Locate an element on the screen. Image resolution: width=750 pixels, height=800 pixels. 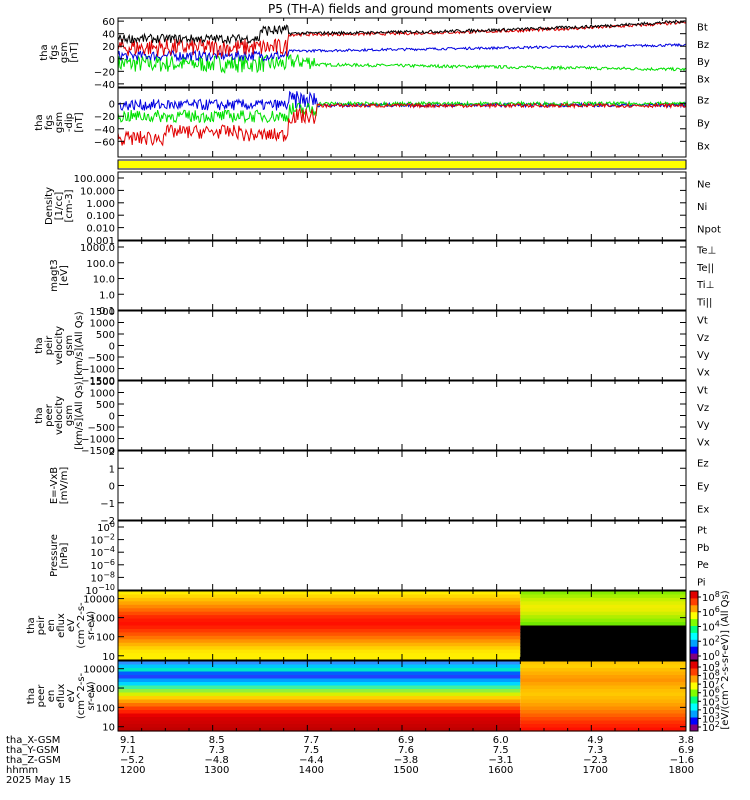
y-axis-label: velocity is located at coordinates (59, 345).